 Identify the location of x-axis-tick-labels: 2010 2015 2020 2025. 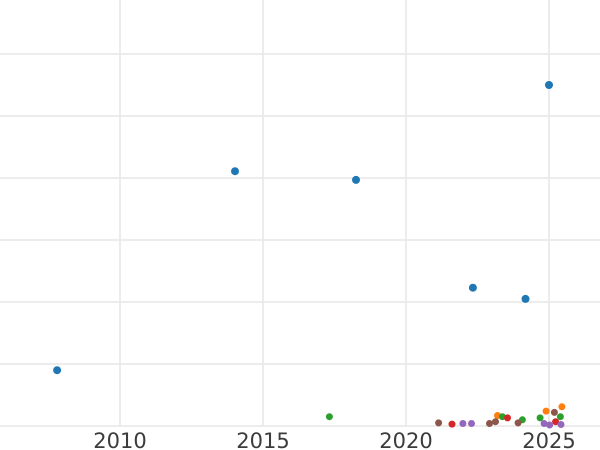
(334, 439).